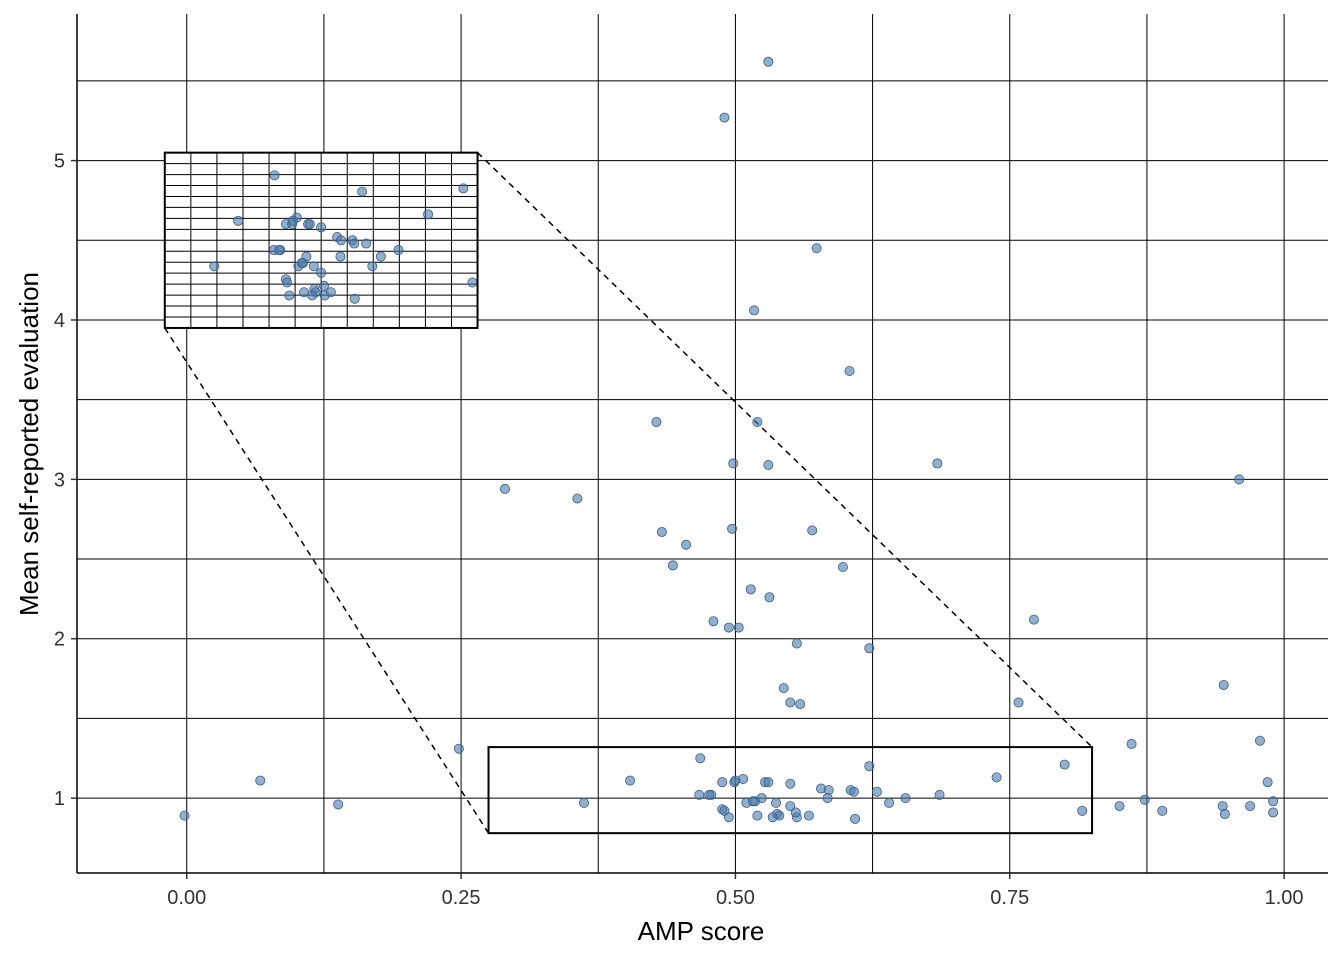 The width and height of the screenshot is (1344, 960). Describe the element at coordinates (59, 640) in the screenshot. I see `y-tick-label: 2` at that location.